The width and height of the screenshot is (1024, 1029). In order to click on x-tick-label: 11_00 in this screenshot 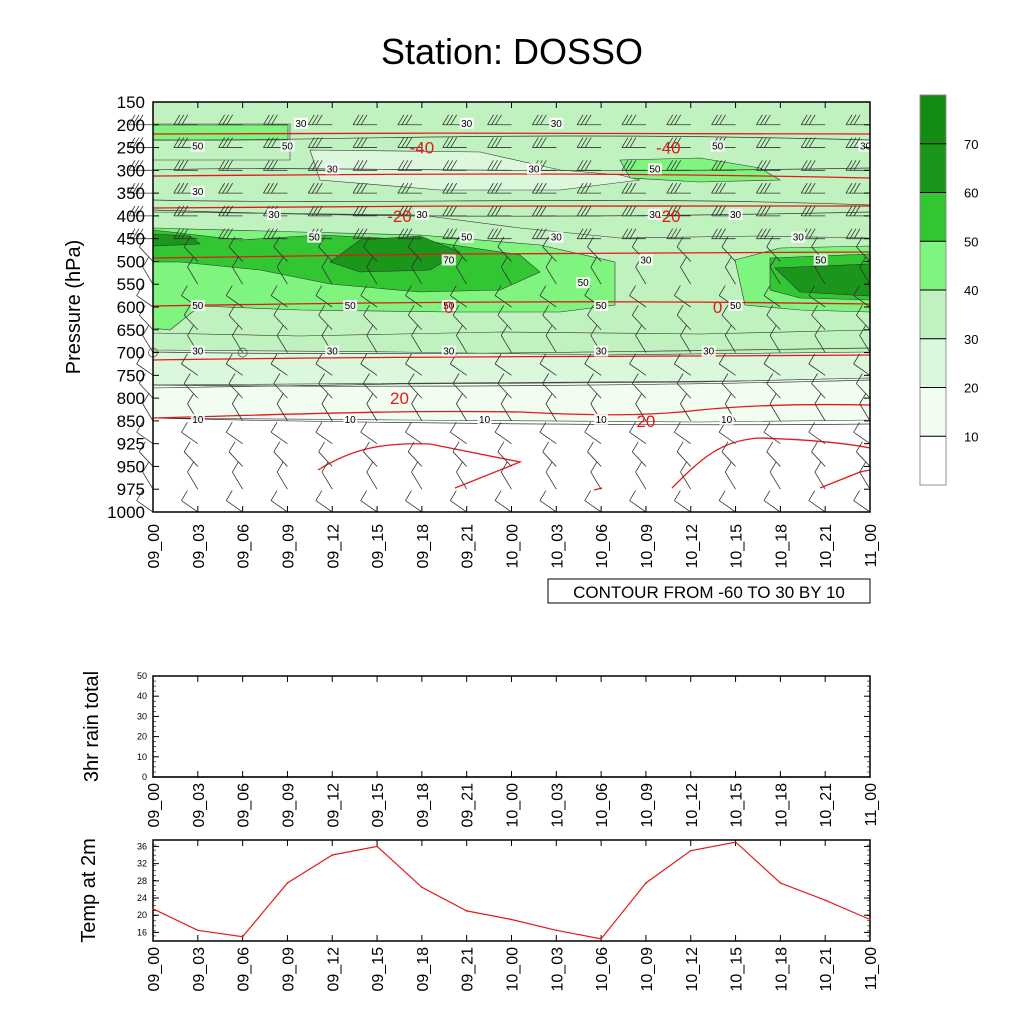, I will do `click(871, 804)`.